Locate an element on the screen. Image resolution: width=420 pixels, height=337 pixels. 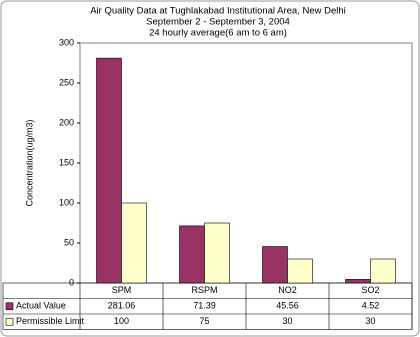
x-tick-label: NO2 is located at coordinates (287, 290).